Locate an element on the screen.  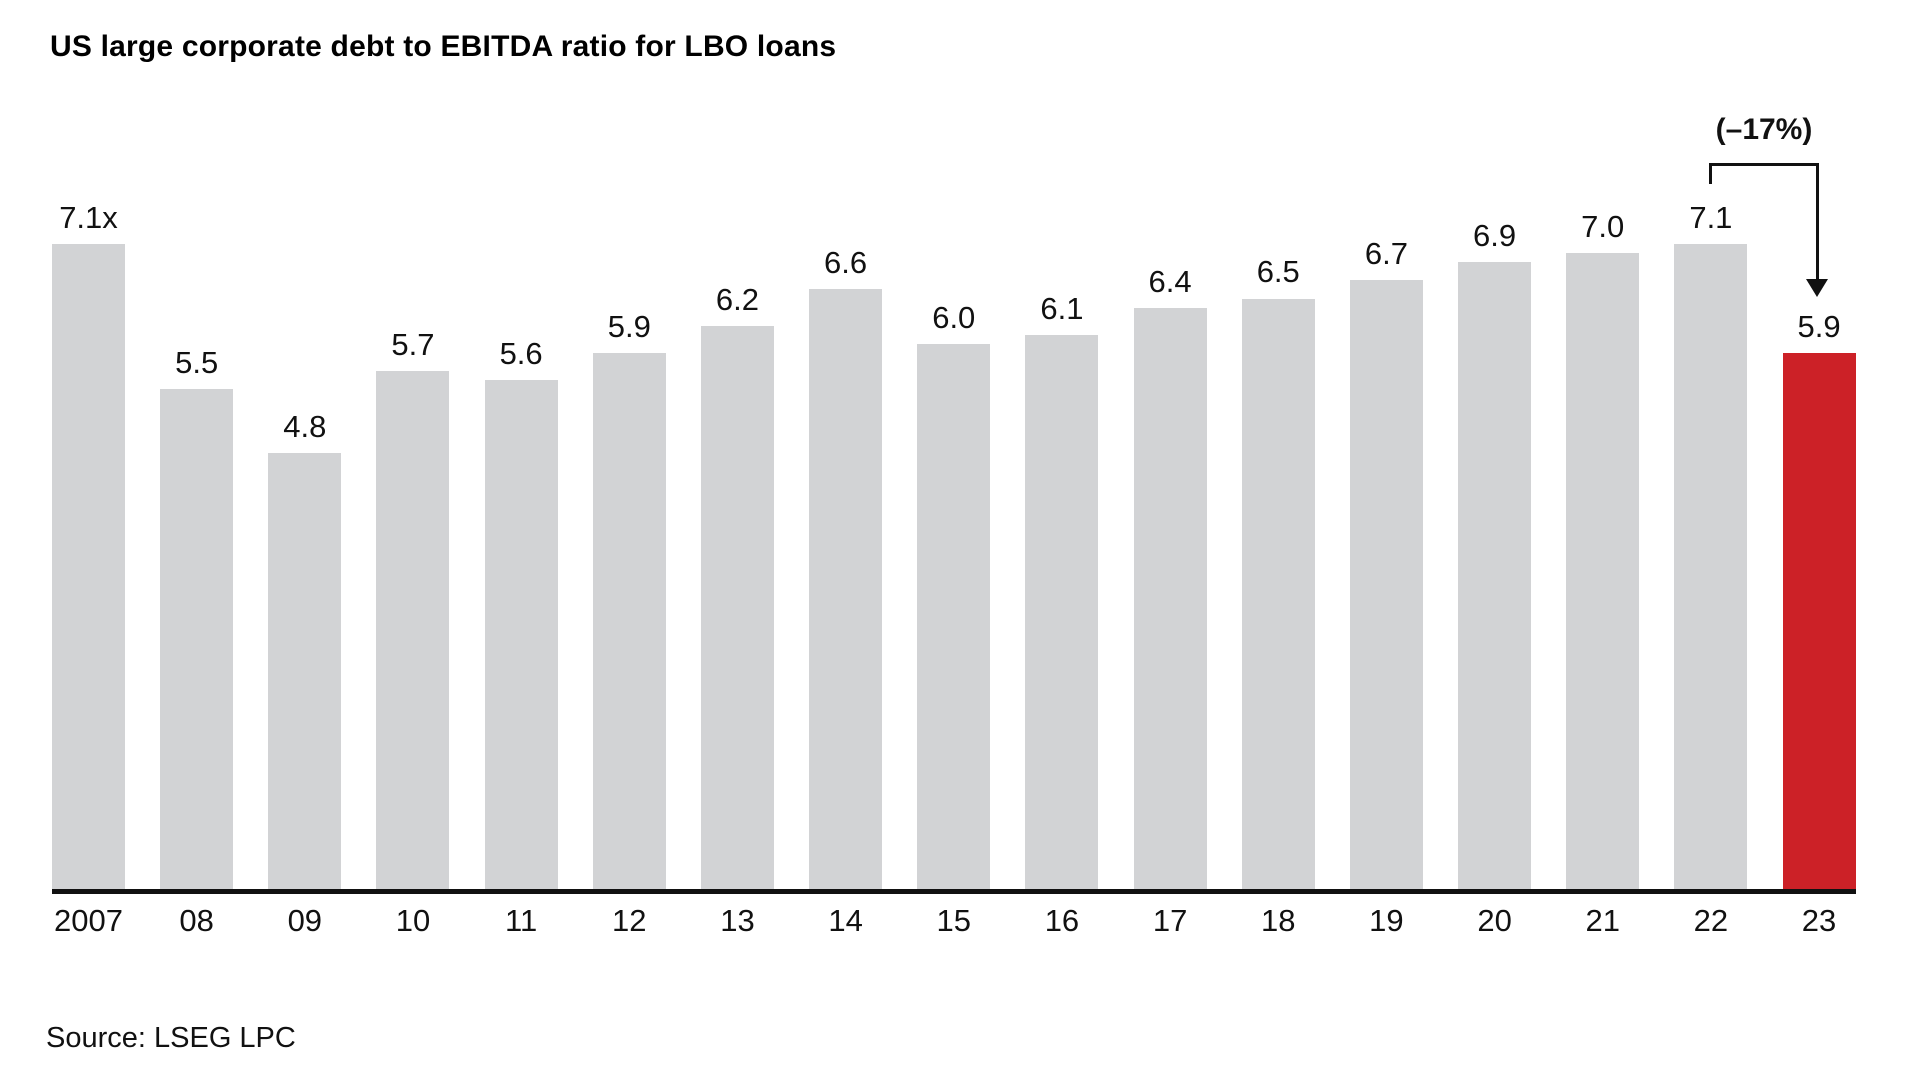
bar-column: 7.1 is located at coordinates (1711, 544).